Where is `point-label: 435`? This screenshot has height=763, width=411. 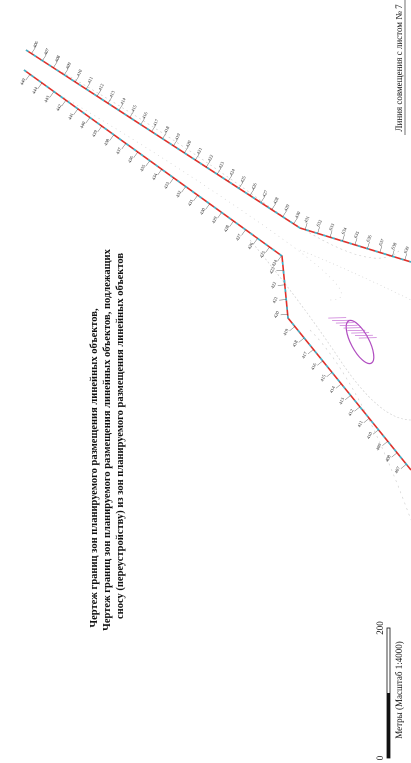
point-label: 435 is located at coordinates (143, 167).